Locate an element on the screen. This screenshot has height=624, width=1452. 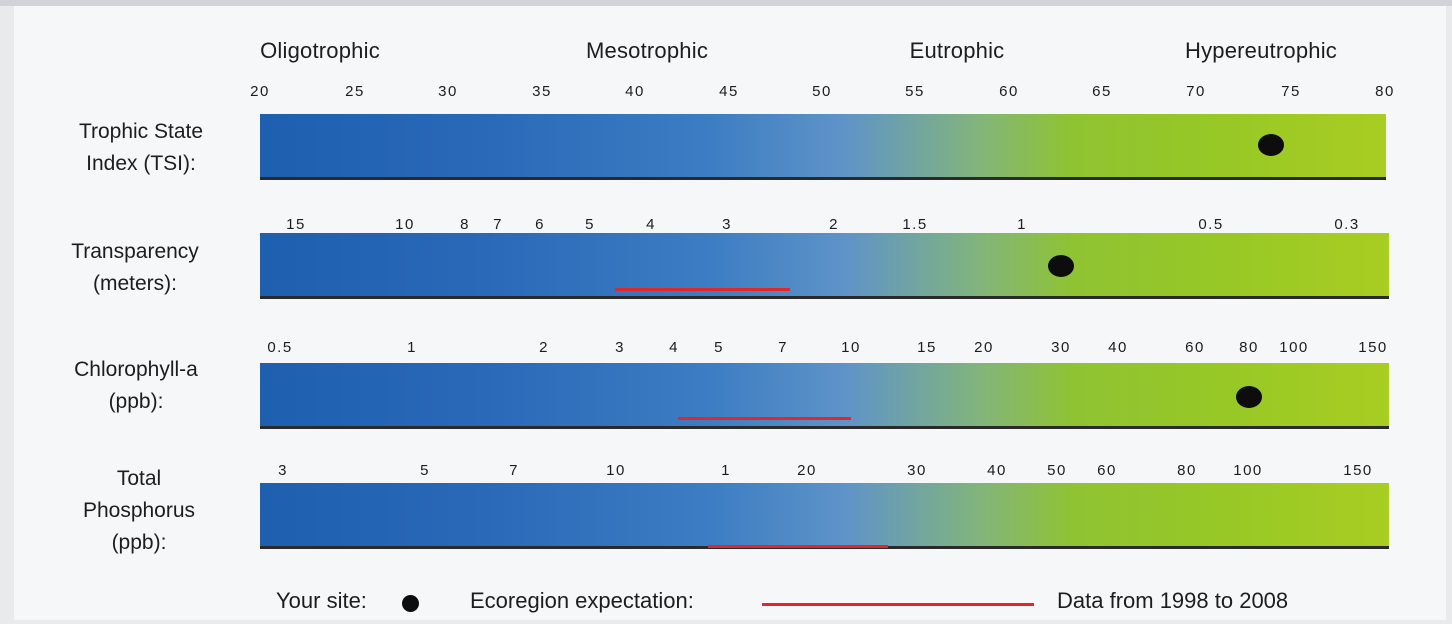
tick-label: 55 is located at coordinates (915, 91).